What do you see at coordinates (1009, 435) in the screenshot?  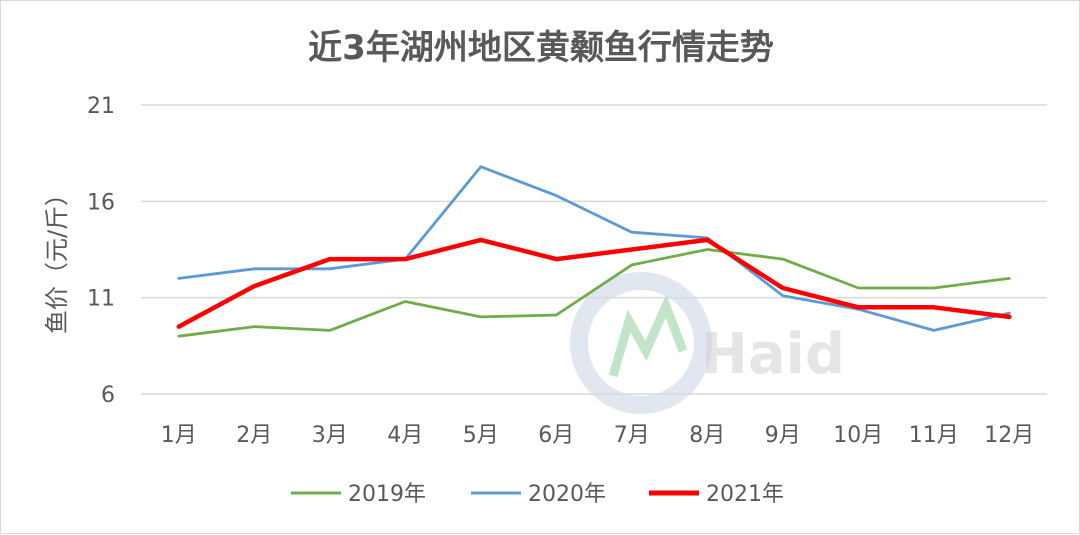 I see `x-tick-label: 12月` at bounding box center [1009, 435].